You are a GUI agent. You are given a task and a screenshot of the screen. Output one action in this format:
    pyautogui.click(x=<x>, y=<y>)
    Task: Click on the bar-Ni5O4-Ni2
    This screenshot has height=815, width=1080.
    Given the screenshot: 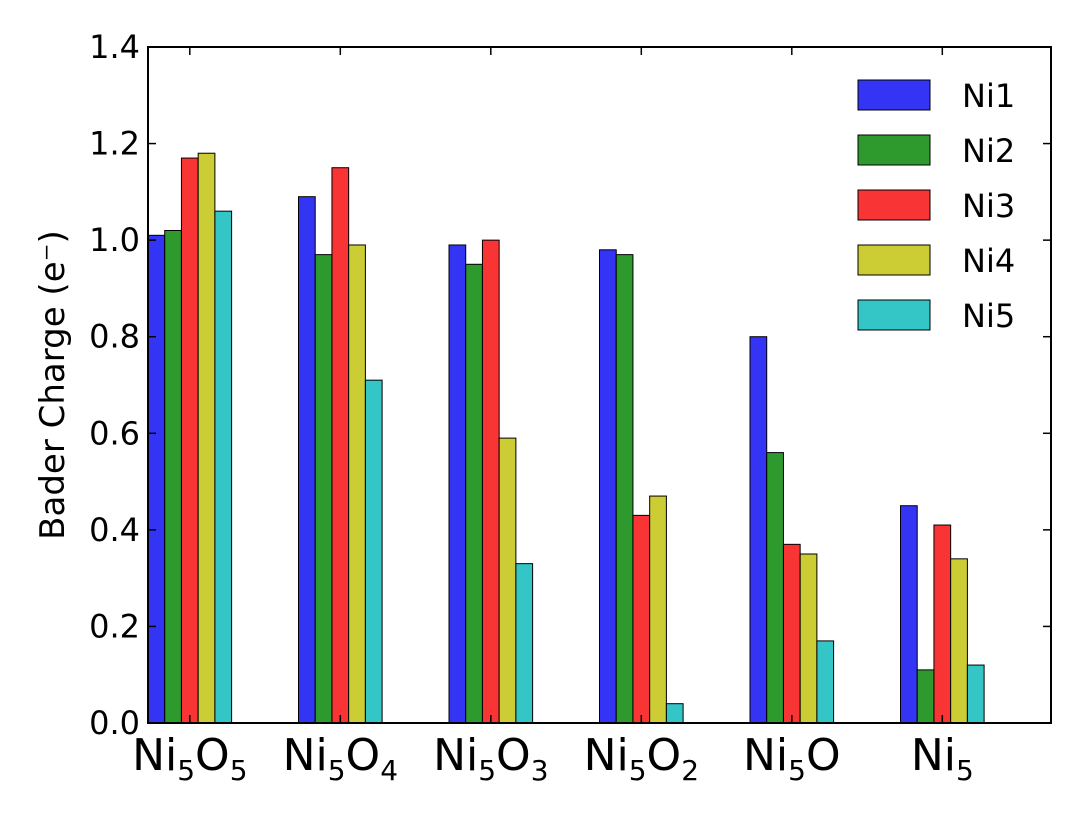 What is the action you would take?
    pyautogui.click(x=323, y=489)
    